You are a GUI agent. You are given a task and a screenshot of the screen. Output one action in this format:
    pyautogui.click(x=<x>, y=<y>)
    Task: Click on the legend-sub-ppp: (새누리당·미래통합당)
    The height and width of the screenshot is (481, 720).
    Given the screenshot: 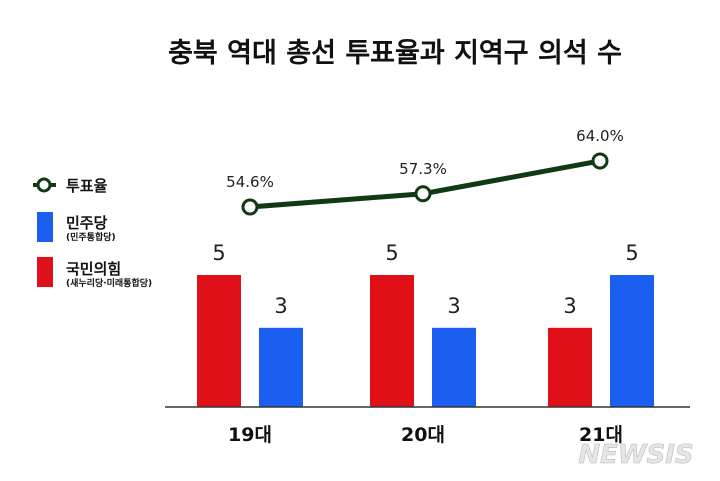 What is the action you would take?
    pyautogui.click(x=109, y=283)
    